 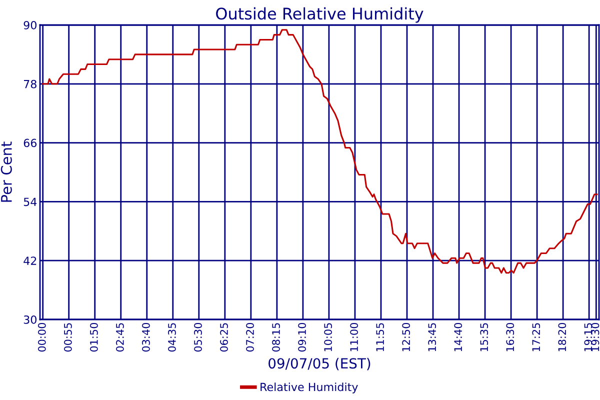 What do you see at coordinates (68, 337) in the screenshot?
I see `x-tick-label: 00:55` at bounding box center [68, 337].